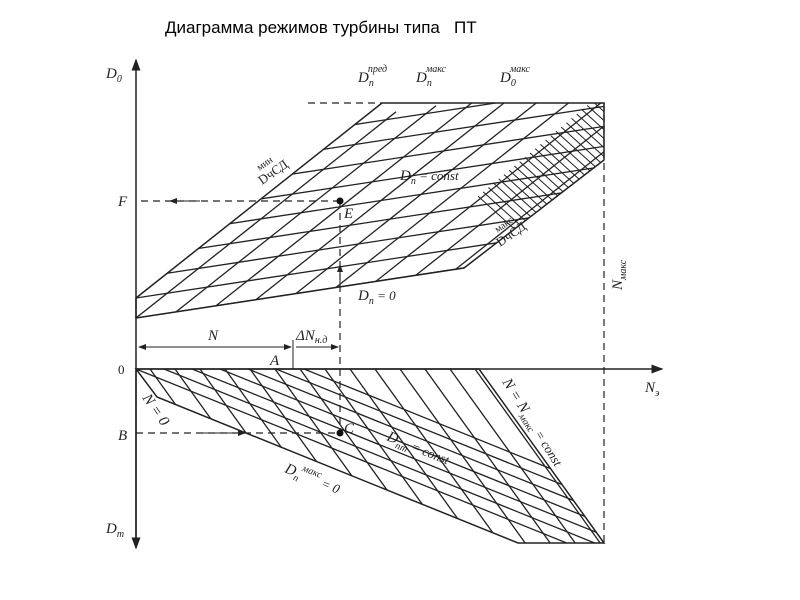 The image size is (800, 600). Describe the element at coordinates (122, 436) in the screenshot. I see `point-label-b: B` at that location.